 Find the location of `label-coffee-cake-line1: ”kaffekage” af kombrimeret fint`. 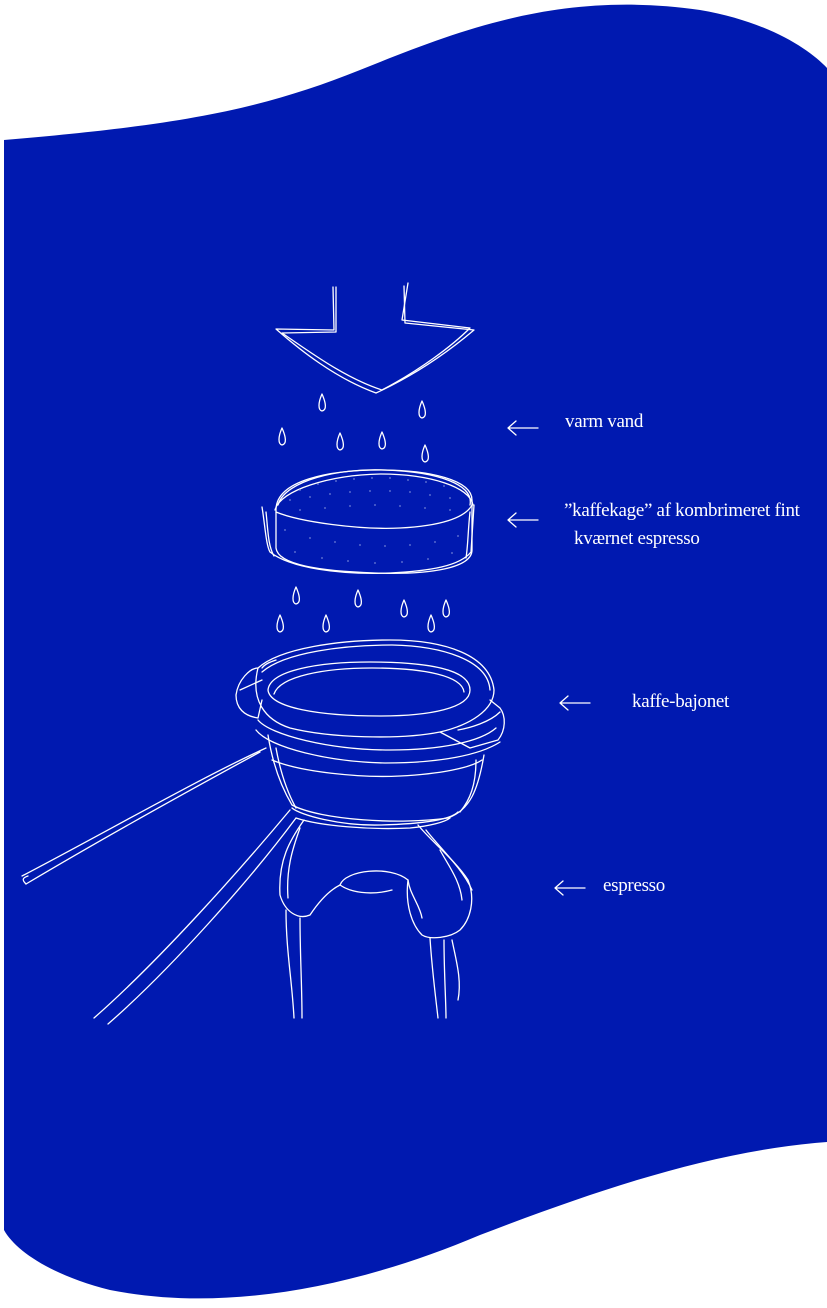

label-coffee-cake-line1: ”kaffekage” af kombrimeret fint is located at coordinates (682, 510).